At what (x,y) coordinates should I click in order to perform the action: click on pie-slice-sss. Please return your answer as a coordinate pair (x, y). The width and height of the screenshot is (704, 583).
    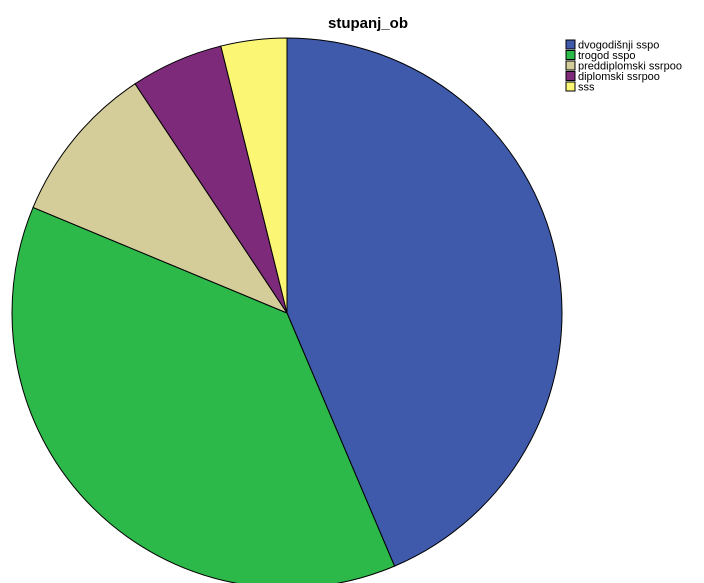
    Looking at the image, I should click on (254, 175).